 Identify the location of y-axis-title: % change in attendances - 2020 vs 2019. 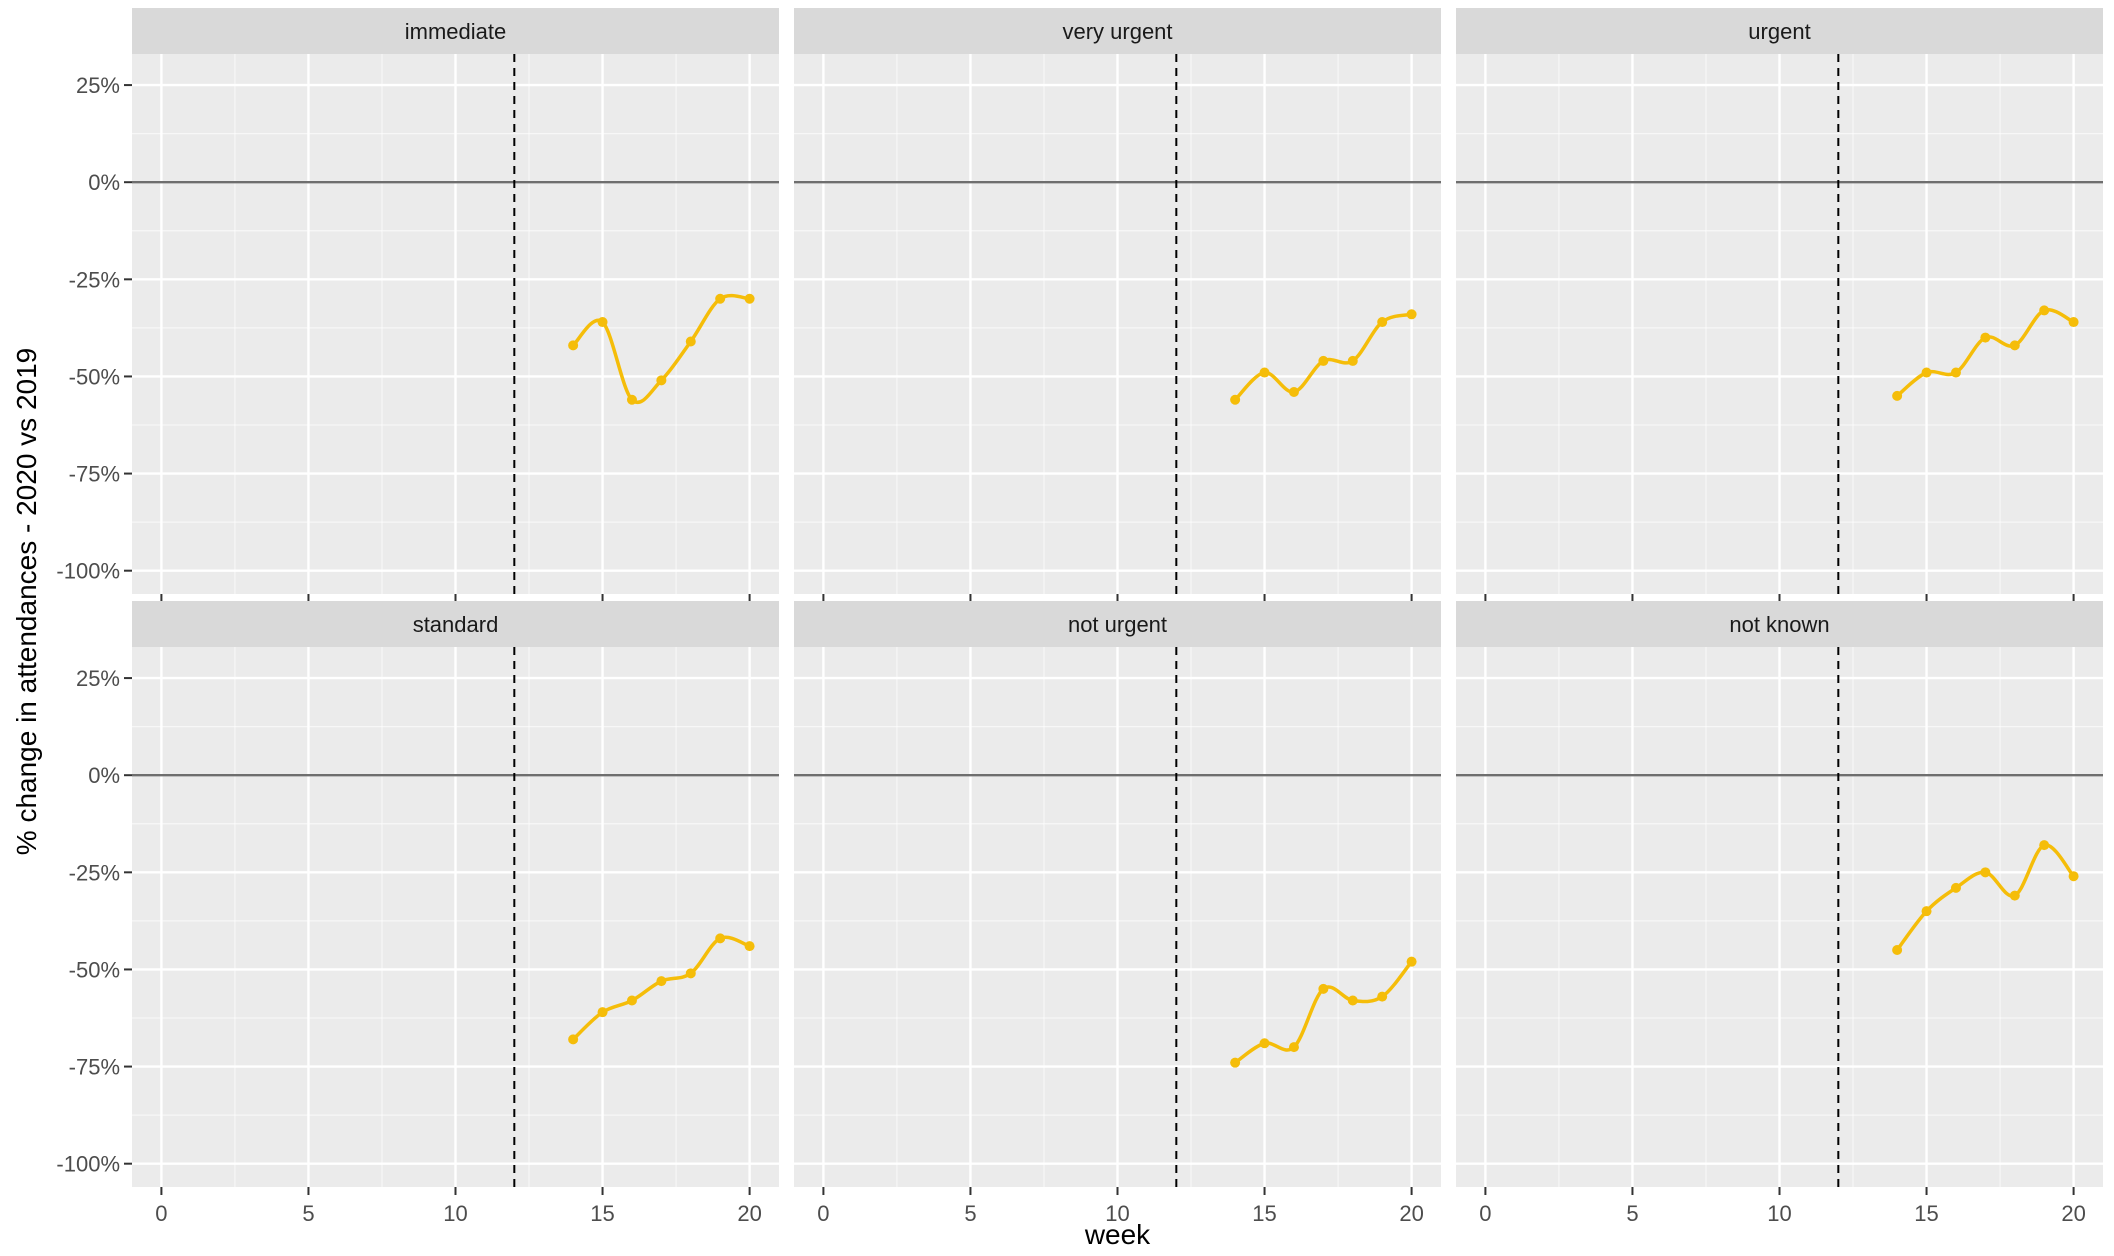
(26, 601).